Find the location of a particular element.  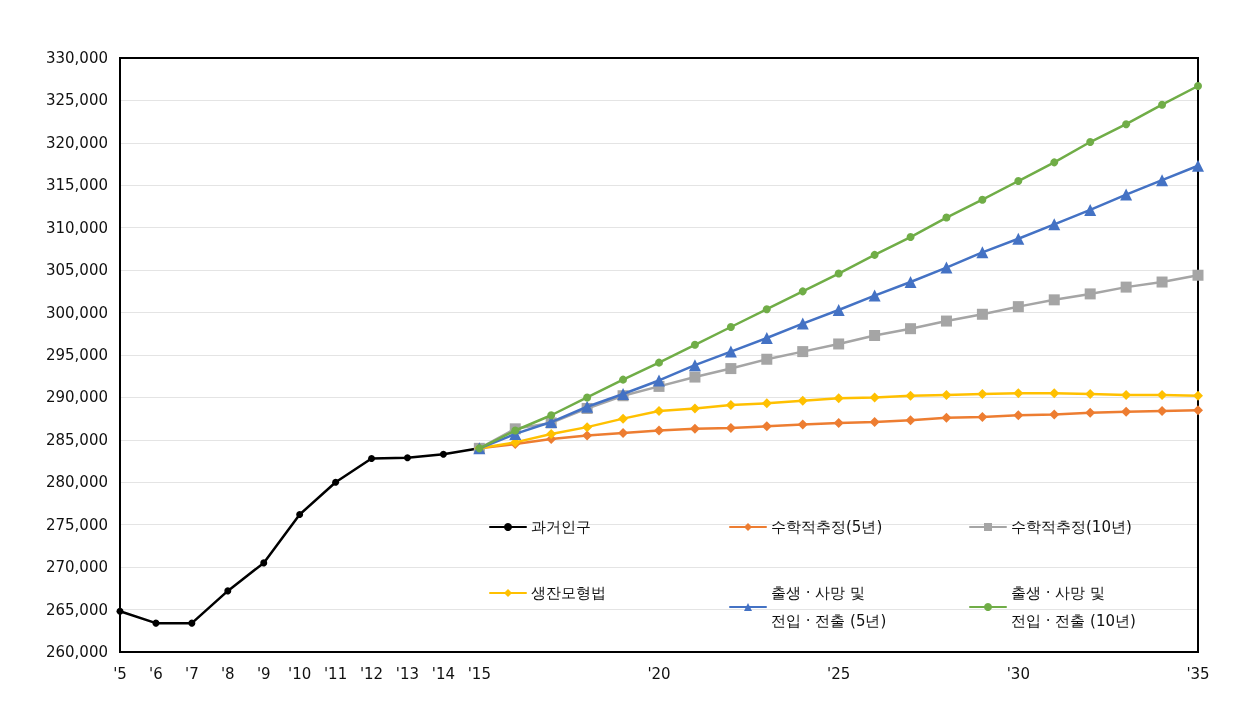

y-tick-label: 325,000 is located at coordinates (76, 100).